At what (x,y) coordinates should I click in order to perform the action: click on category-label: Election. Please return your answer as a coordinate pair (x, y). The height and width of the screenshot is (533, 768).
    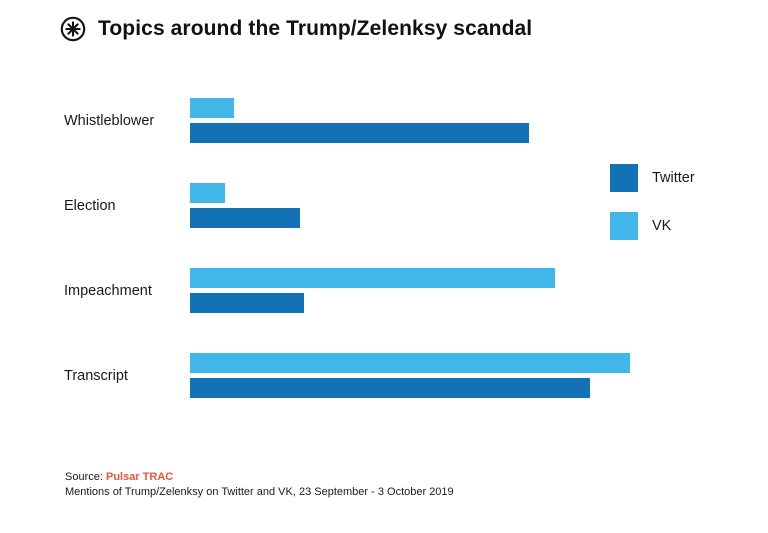
    Looking at the image, I should click on (90, 205).